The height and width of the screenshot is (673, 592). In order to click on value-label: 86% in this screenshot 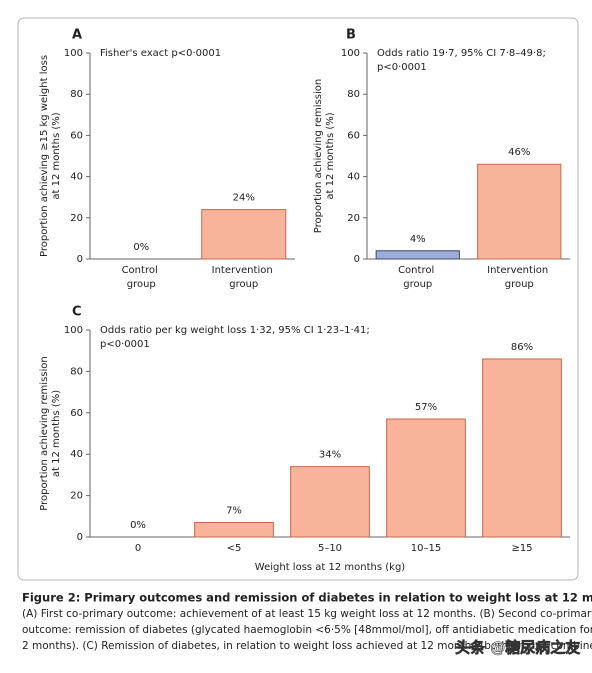, I will do `click(522, 347)`.